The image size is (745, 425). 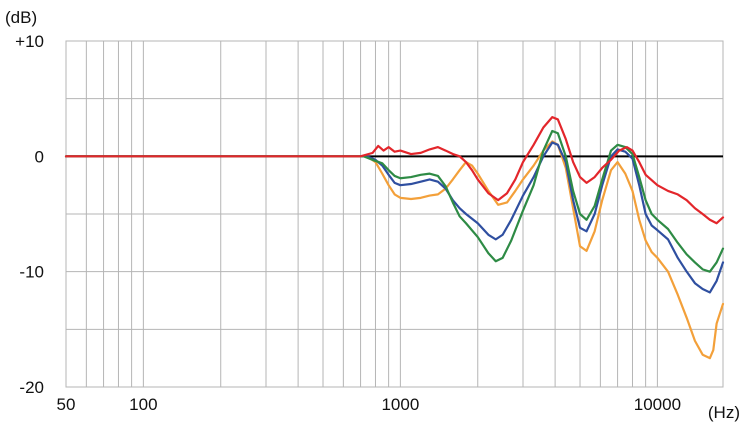 I want to click on x-tick-label: 1000, so click(x=400, y=404).